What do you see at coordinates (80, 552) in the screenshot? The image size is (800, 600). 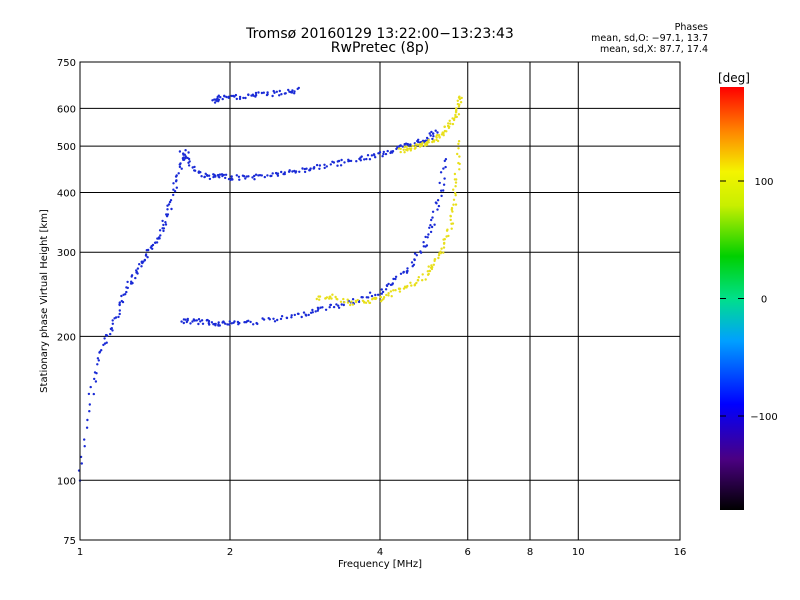 I see `x-tick-label: 1` at bounding box center [80, 552].